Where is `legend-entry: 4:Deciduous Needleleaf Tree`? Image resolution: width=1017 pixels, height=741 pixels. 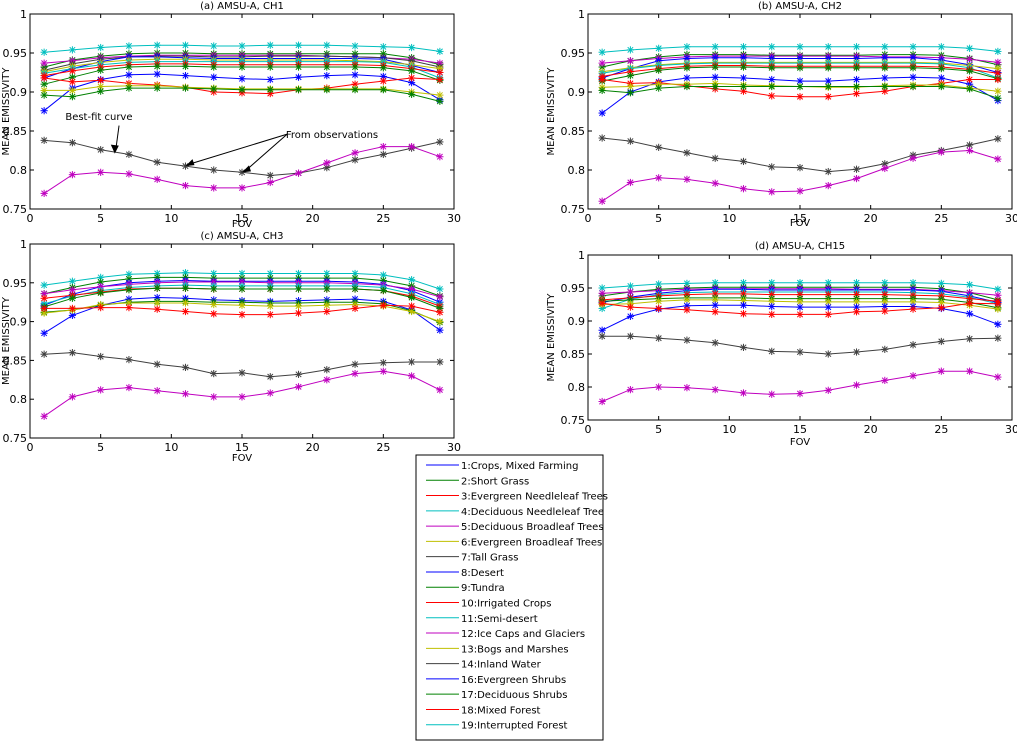
legend-entry: 4:Deciduous Needleleaf Tree is located at coordinates (515, 512).